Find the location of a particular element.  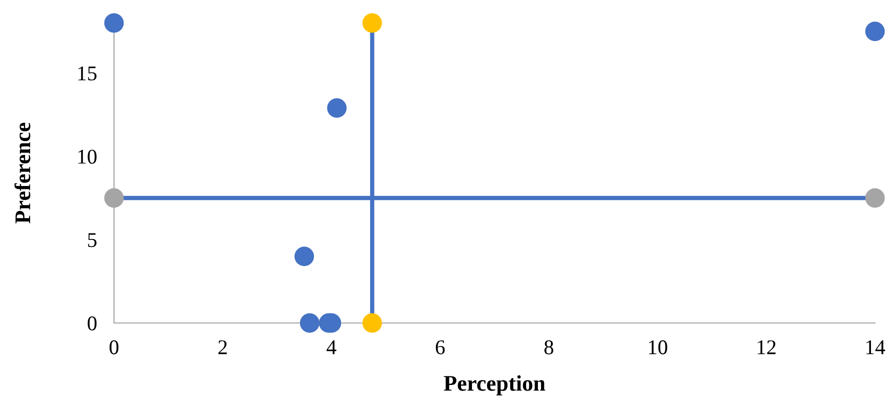

x-axis-title: Perception is located at coordinates (495, 385).